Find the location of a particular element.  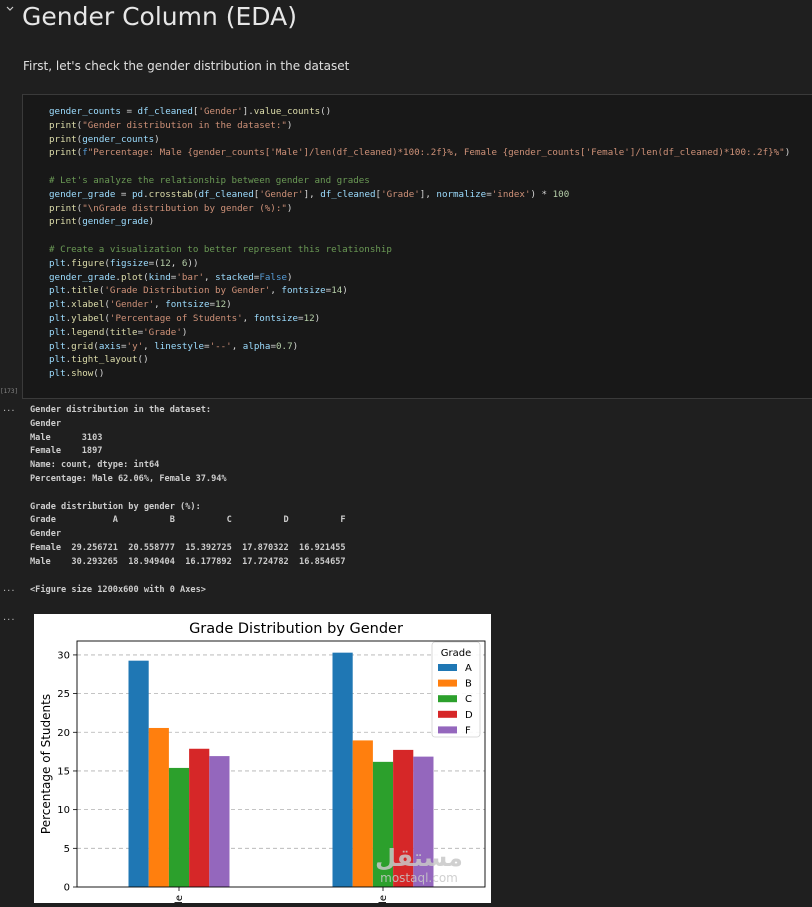

y-tick-label: 15 is located at coordinates (63, 771).